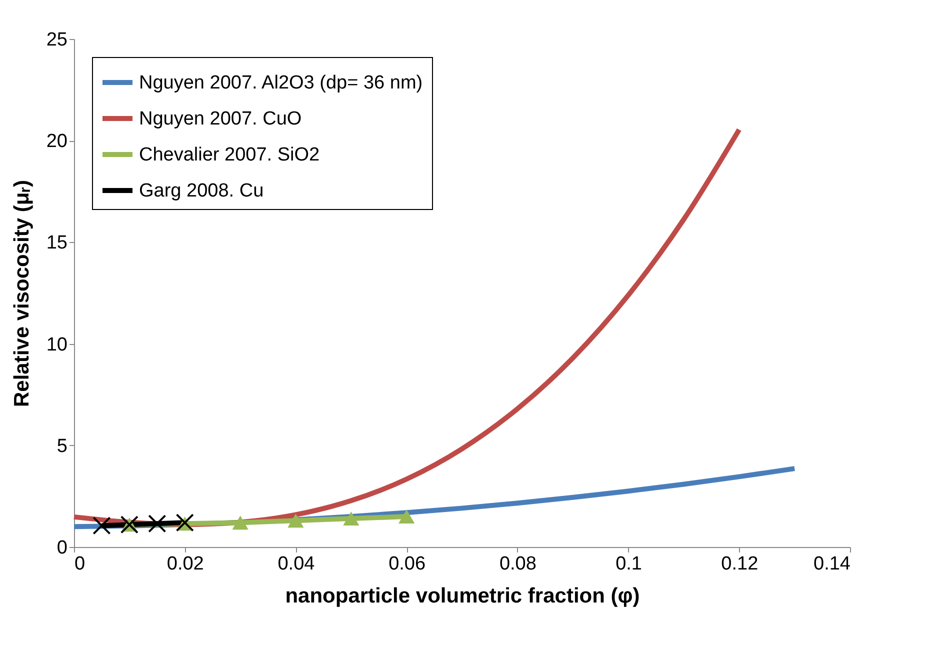  Describe the element at coordinates (739, 564) in the screenshot. I see `x-tick-label: 0.12` at that location.